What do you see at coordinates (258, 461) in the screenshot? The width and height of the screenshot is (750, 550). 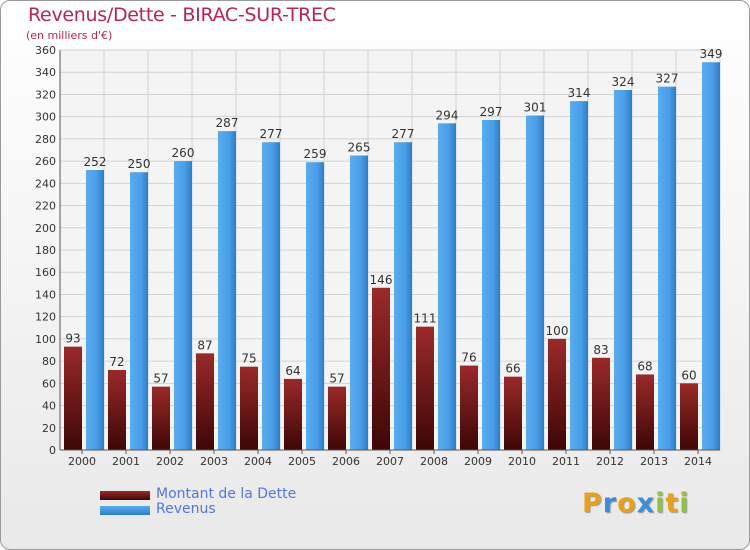 I see `x-tick-label: 2004` at bounding box center [258, 461].